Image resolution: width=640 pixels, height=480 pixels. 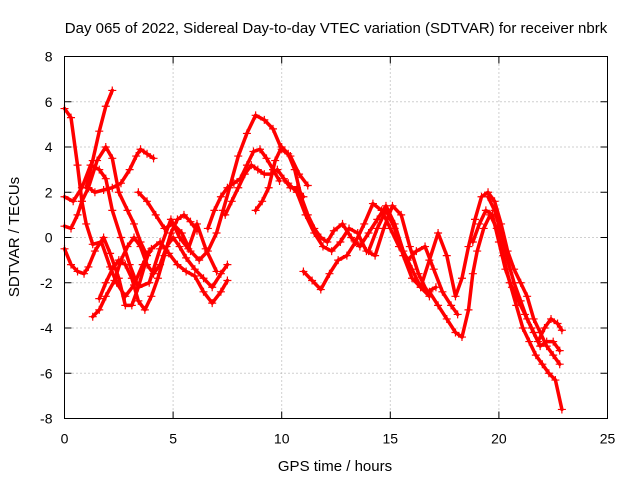 I want to click on x-axis-label: GPS time / hours, so click(x=335, y=466).